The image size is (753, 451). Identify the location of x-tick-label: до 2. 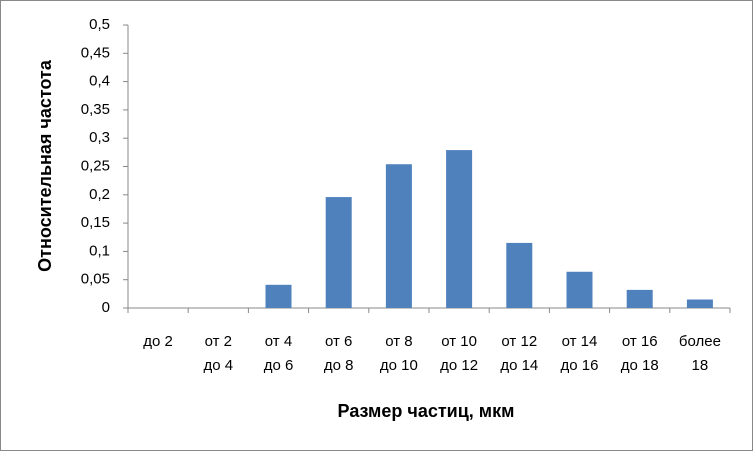
(158, 341).